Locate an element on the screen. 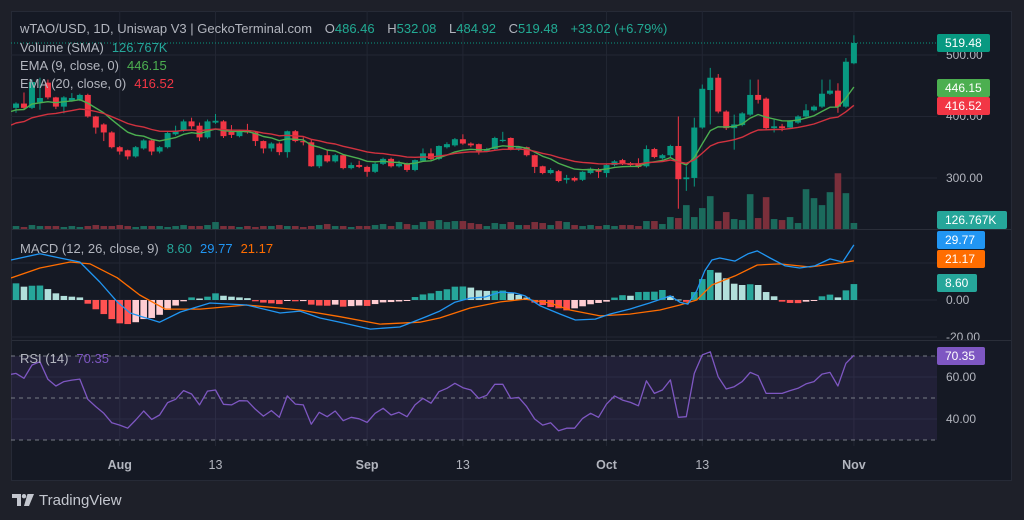  time-label-sep-13: 13 is located at coordinates (462, 465).